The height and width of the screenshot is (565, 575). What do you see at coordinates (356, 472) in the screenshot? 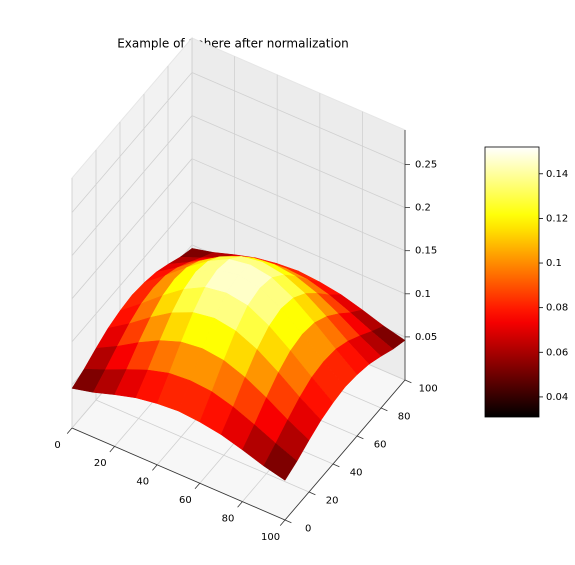
I see `y-tick-label: 40` at bounding box center [356, 472].